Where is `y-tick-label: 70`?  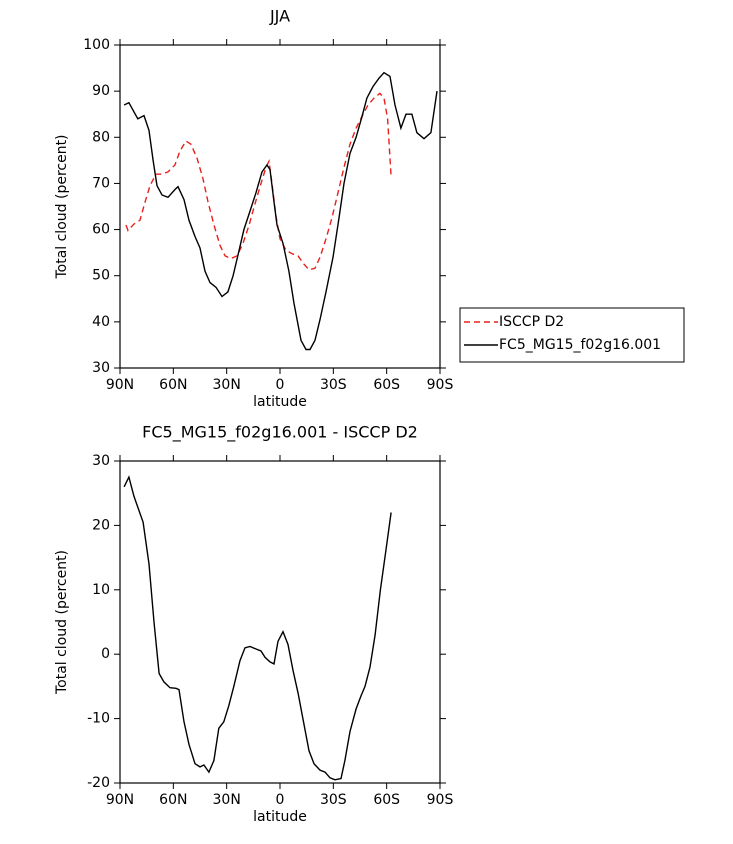
y-tick-label: 70 is located at coordinates (101, 183).